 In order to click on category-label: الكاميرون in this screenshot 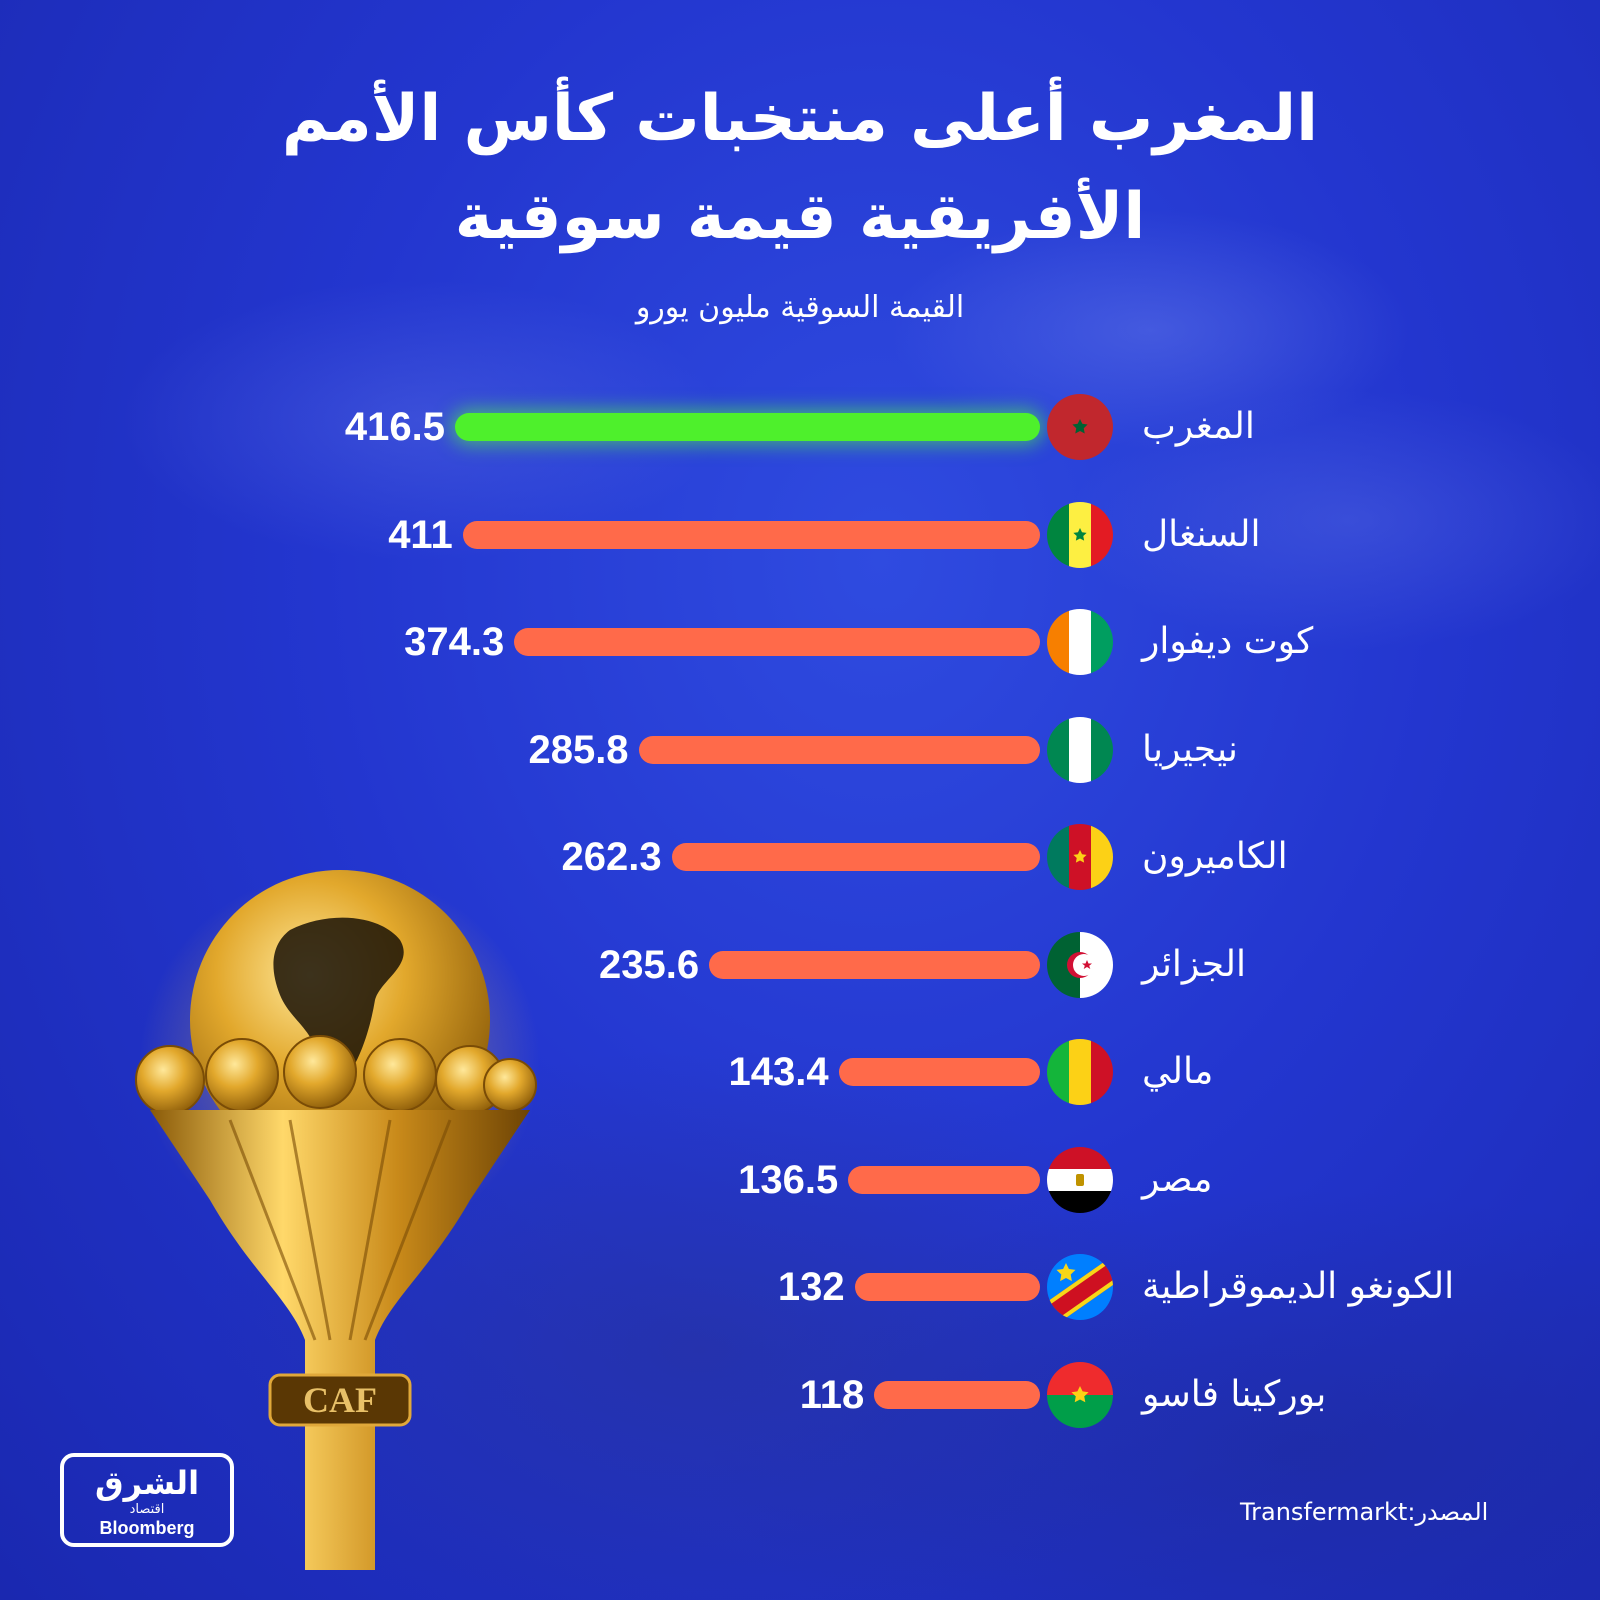, I will do `click(1215, 856)`.